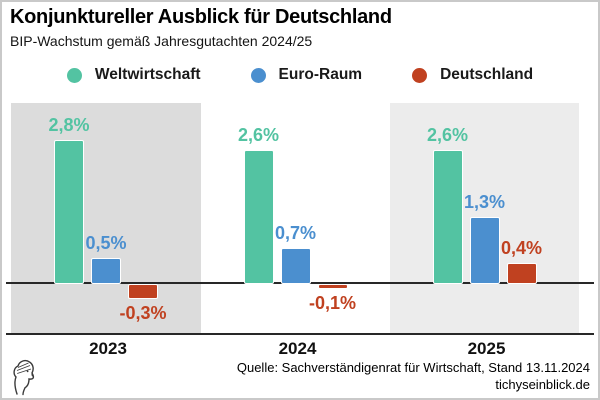  I want to click on legend-item-deutschland: Deutschland, so click(472, 75).